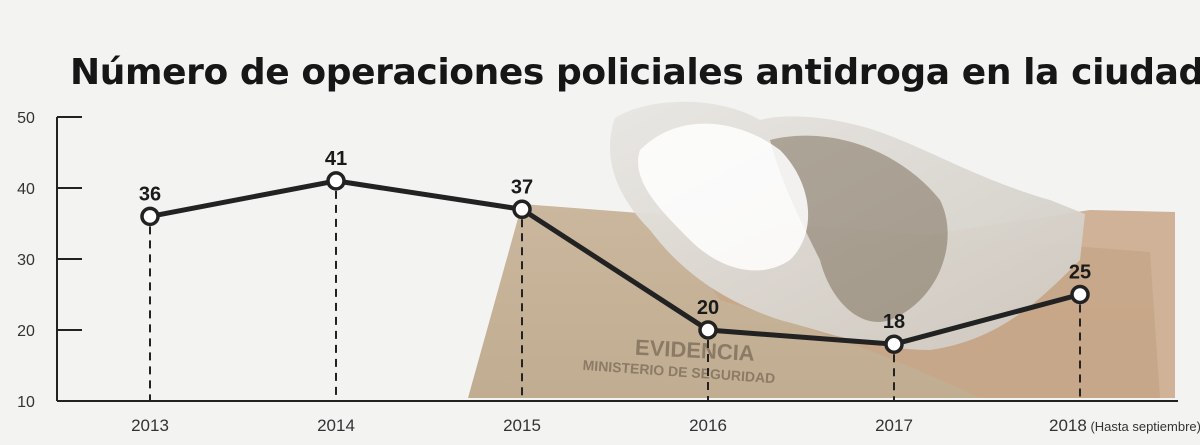 This screenshot has height=445, width=1200. I want to click on data-label: 36, so click(150, 194).